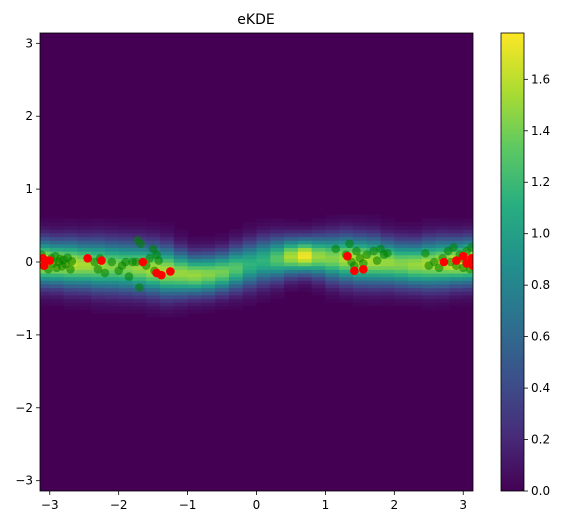  What do you see at coordinates (540, 131) in the screenshot?
I see `colorbar-tick-label: 1.4` at bounding box center [540, 131].